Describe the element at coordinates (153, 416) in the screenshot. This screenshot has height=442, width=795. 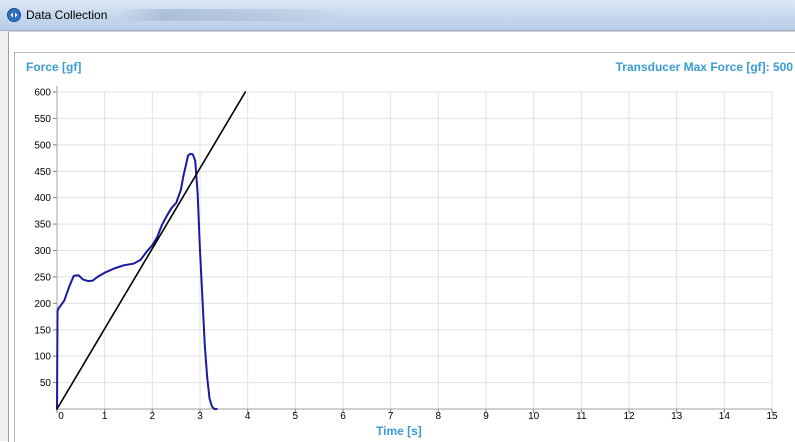
I see `x-tick-label: 2` at that location.